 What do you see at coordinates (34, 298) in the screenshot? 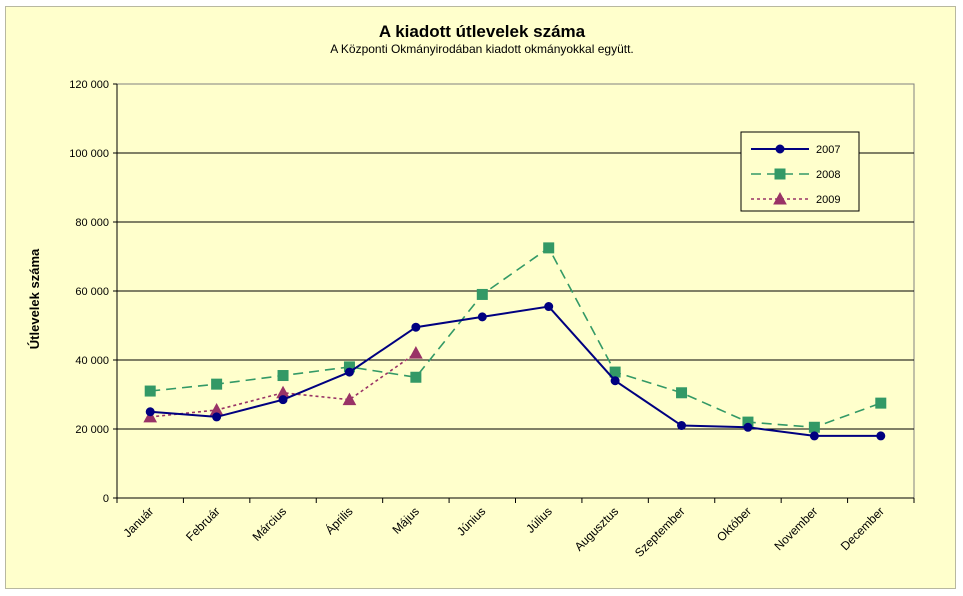
I see `y-axis-label: Útlevelek száma` at bounding box center [34, 298].